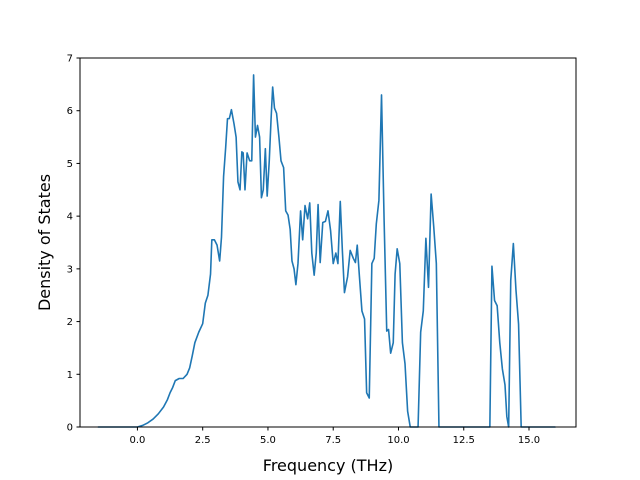 The width and height of the screenshot is (640, 480). Describe the element at coordinates (137, 440) in the screenshot. I see `x-tick-label: 0.0` at that location.